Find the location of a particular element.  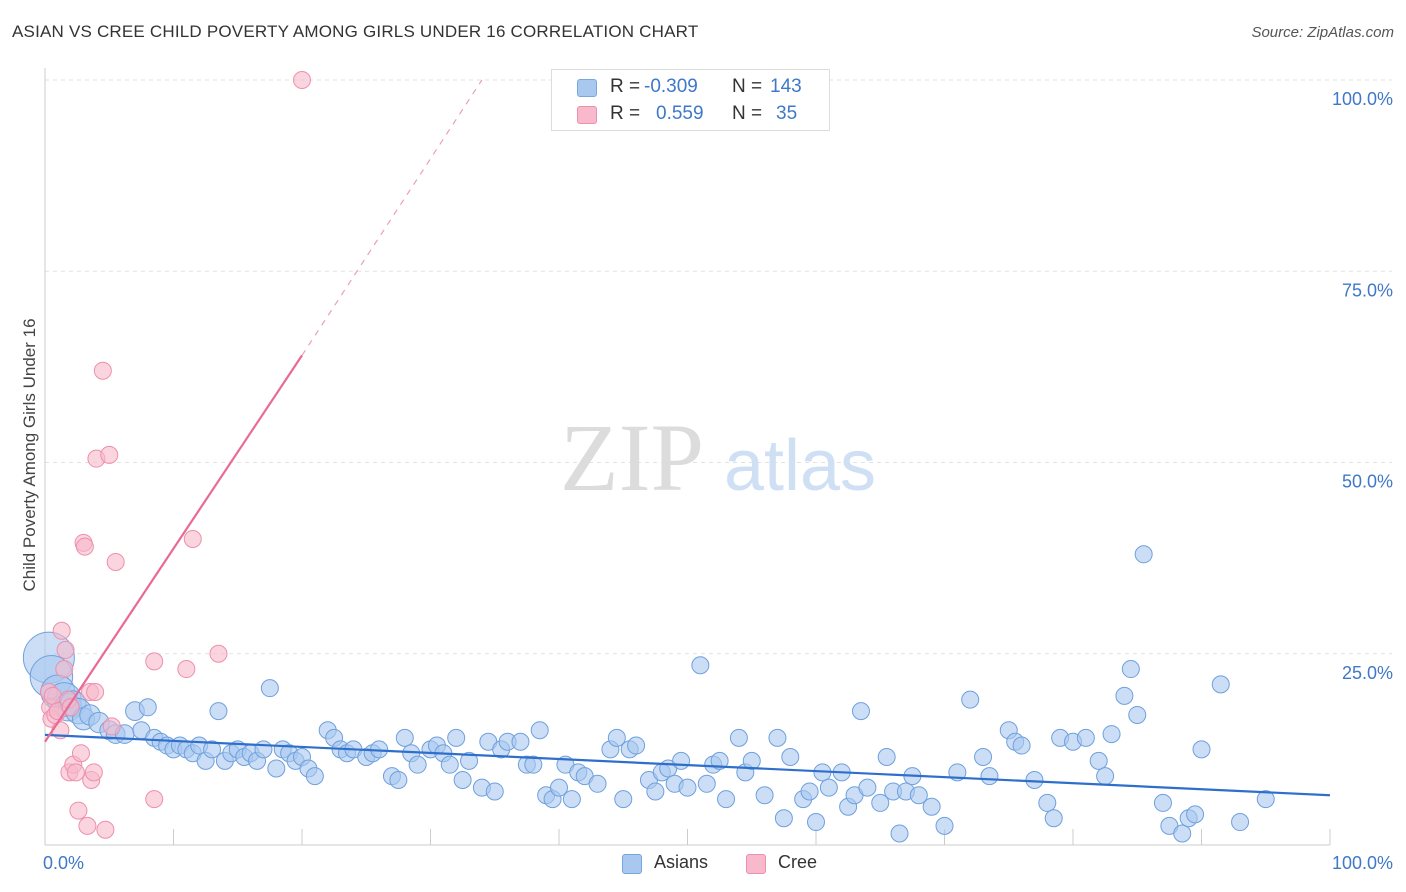

legend-row-cree: R = 0.559 N = 35 is located at coordinates (690, 114).